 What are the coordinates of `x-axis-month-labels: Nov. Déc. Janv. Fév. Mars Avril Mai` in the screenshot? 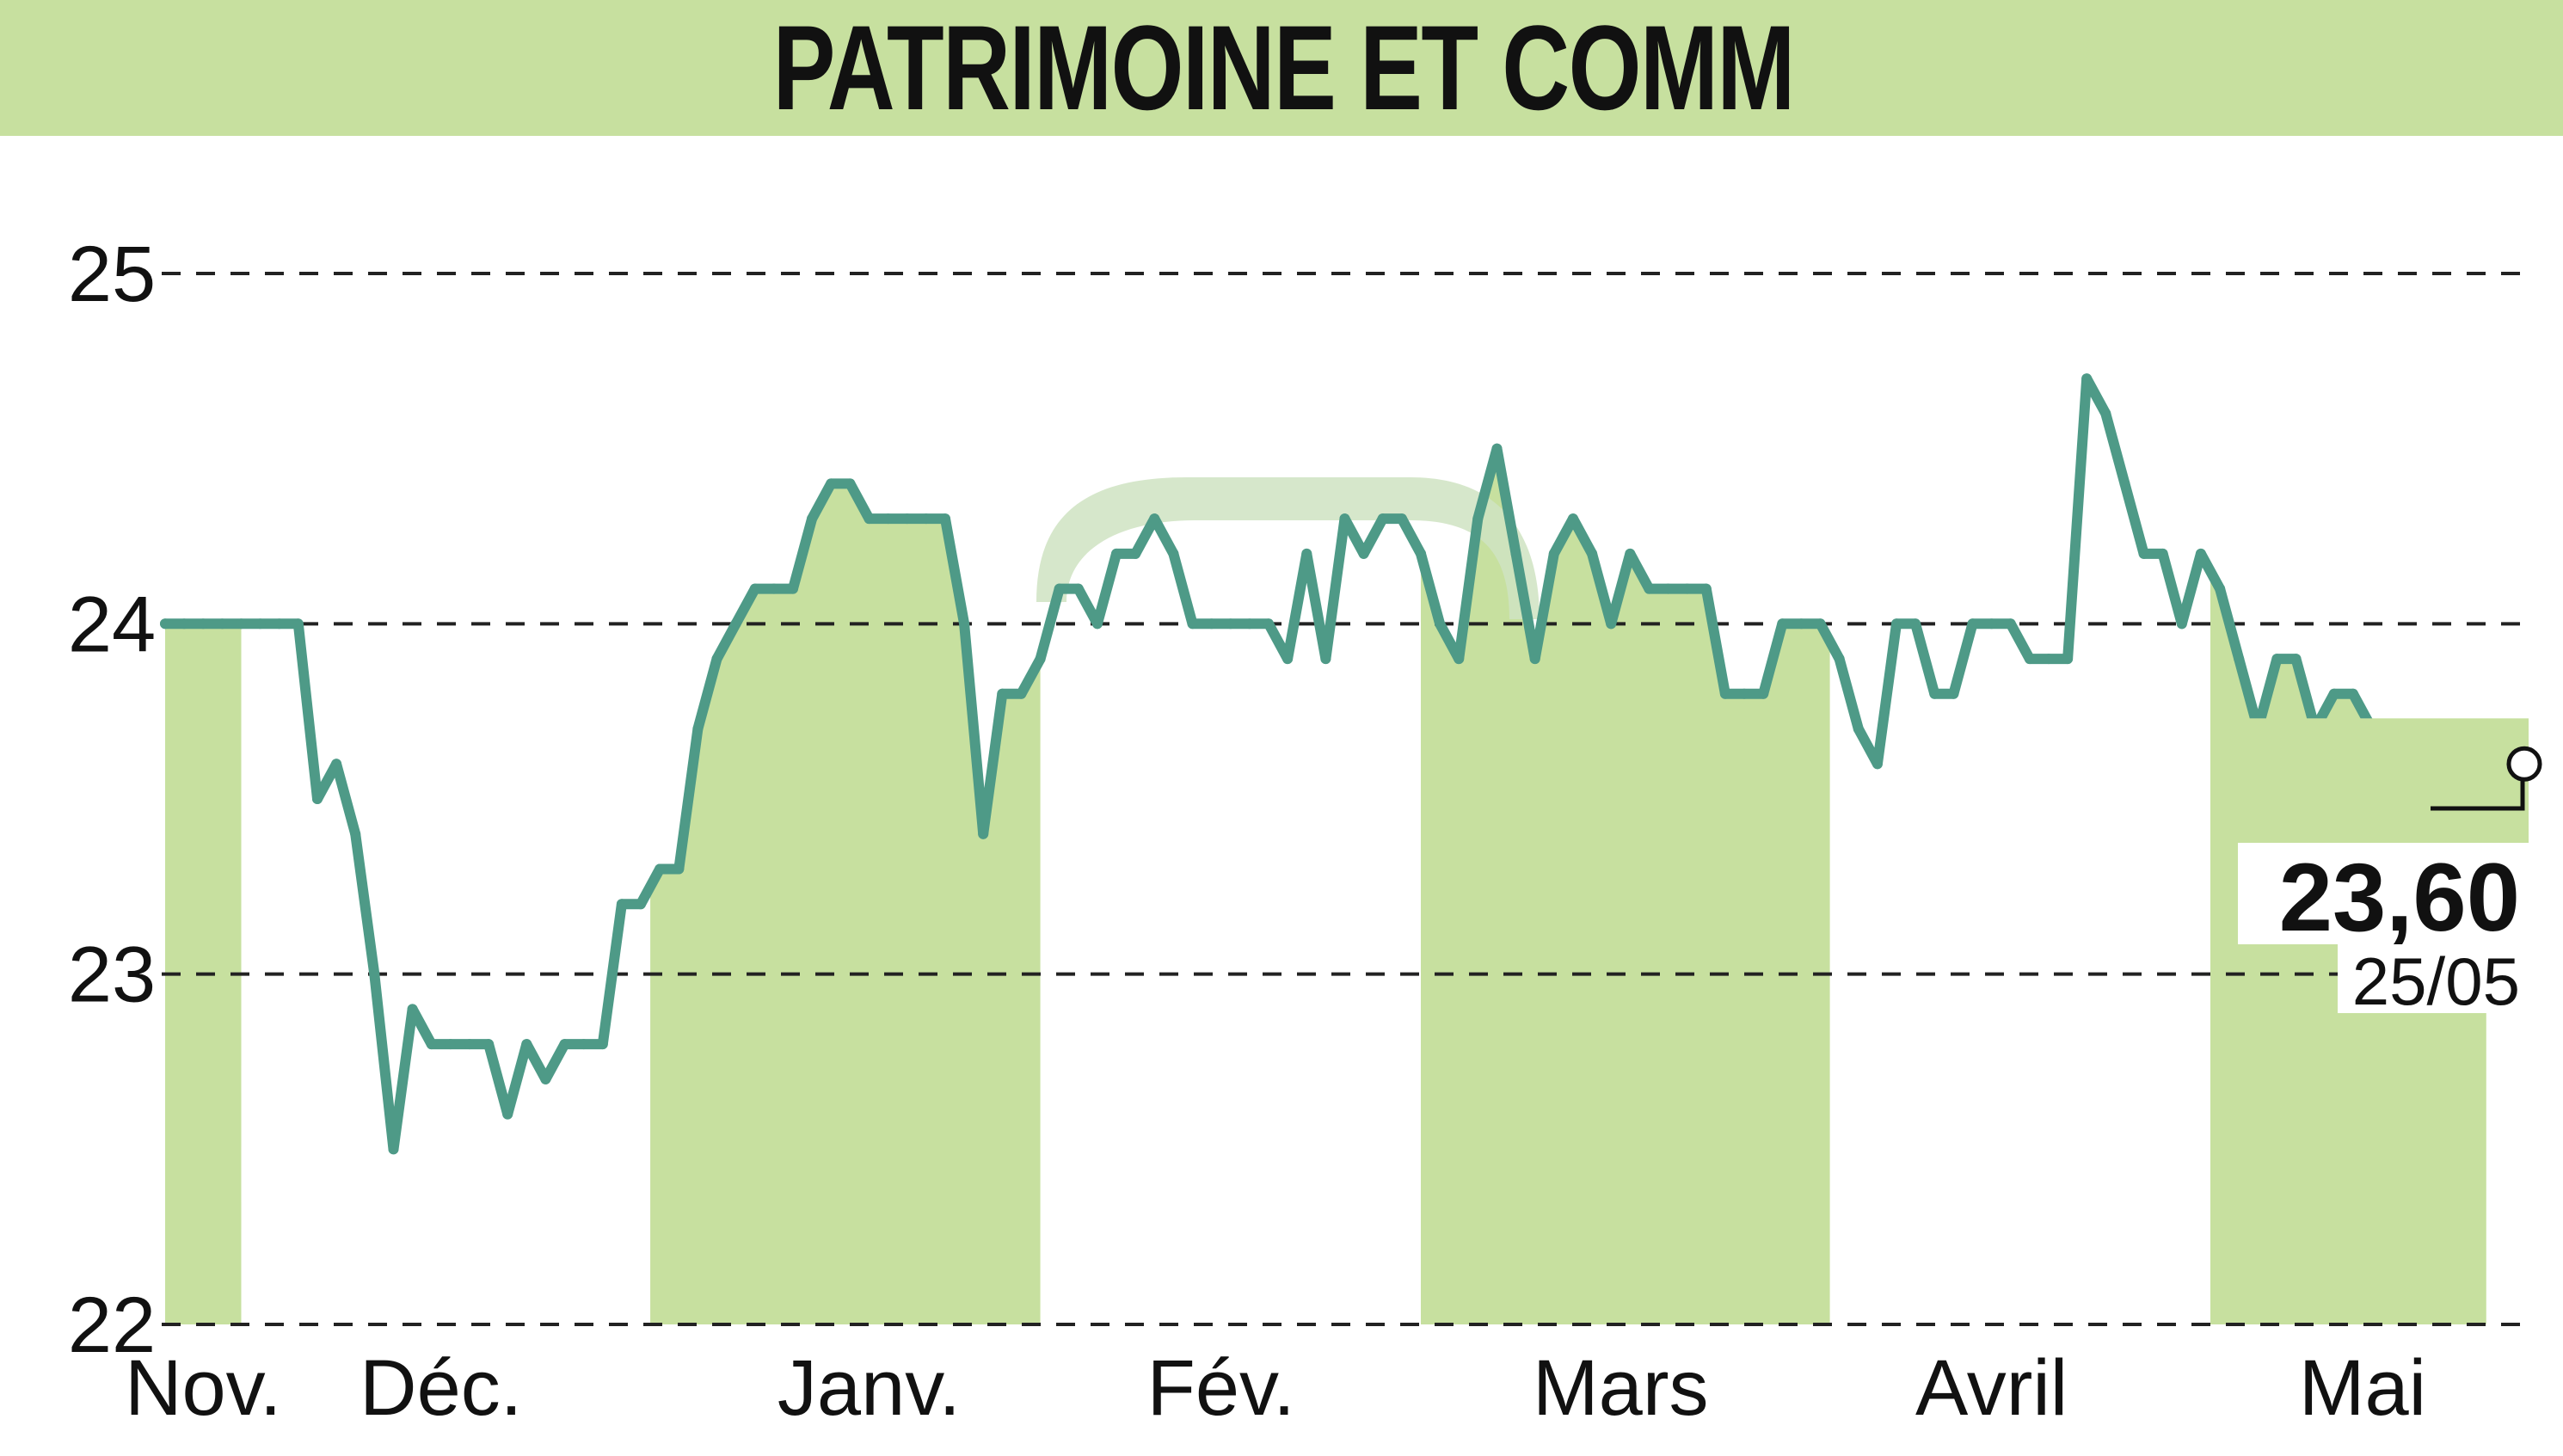 It's located at (1275, 1388).